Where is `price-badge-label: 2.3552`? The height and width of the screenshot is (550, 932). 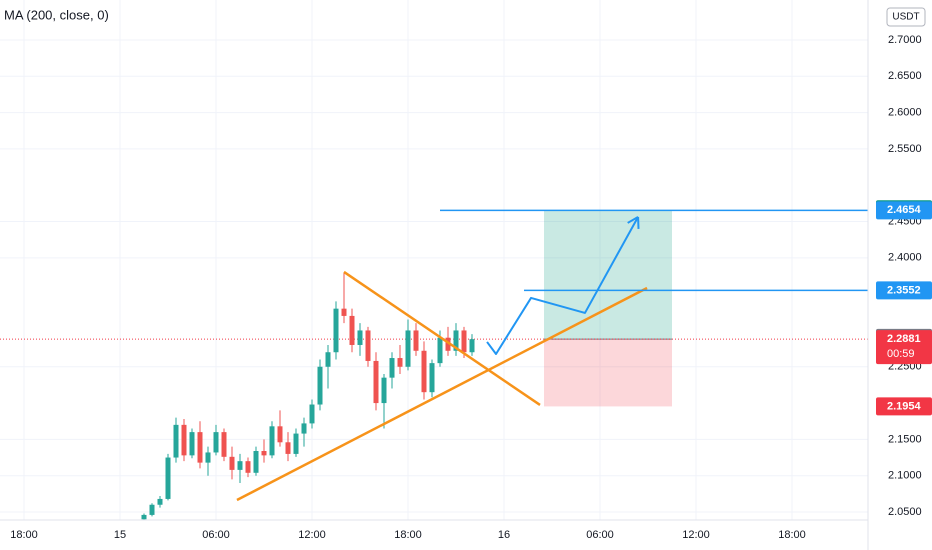
price-badge-label: 2.3552 is located at coordinates (904, 290).